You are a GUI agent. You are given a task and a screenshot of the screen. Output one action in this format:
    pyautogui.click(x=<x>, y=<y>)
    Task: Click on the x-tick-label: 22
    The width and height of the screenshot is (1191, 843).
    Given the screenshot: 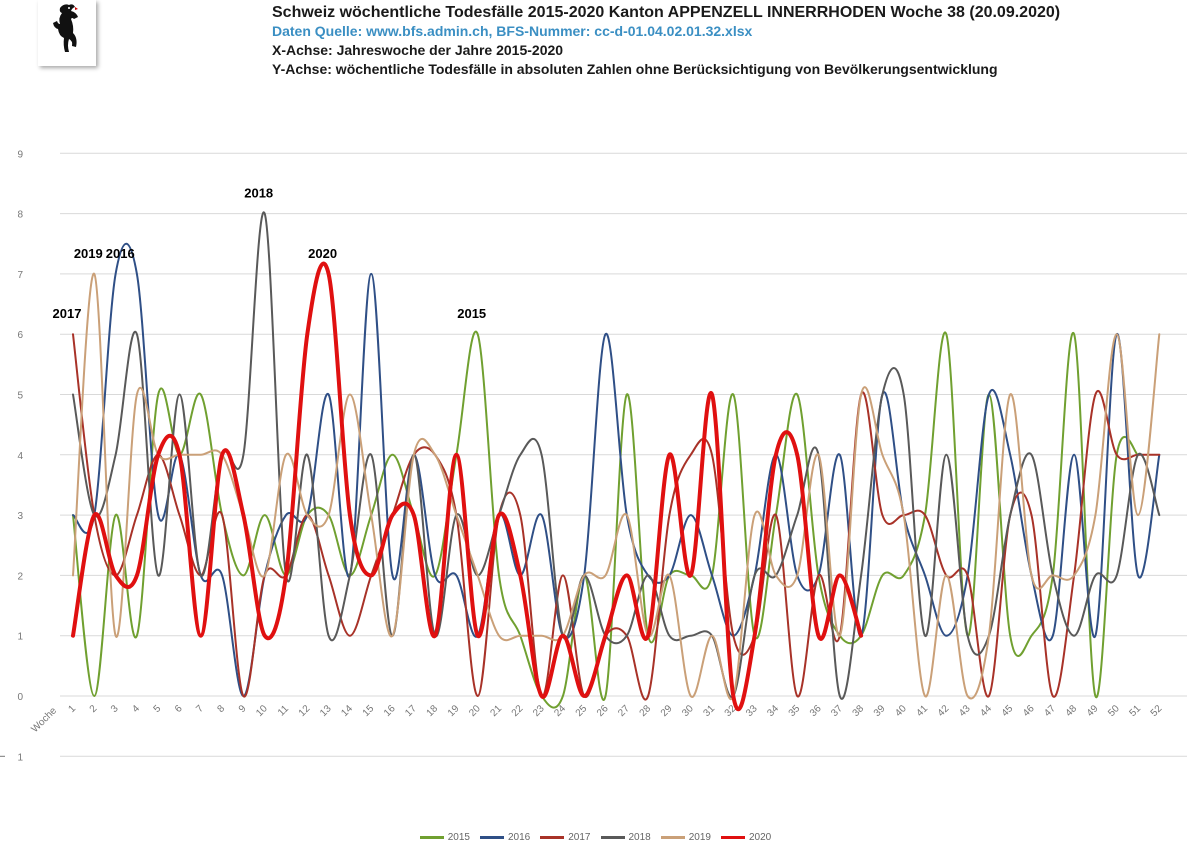 What is the action you would take?
    pyautogui.click(x=518, y=711)
    